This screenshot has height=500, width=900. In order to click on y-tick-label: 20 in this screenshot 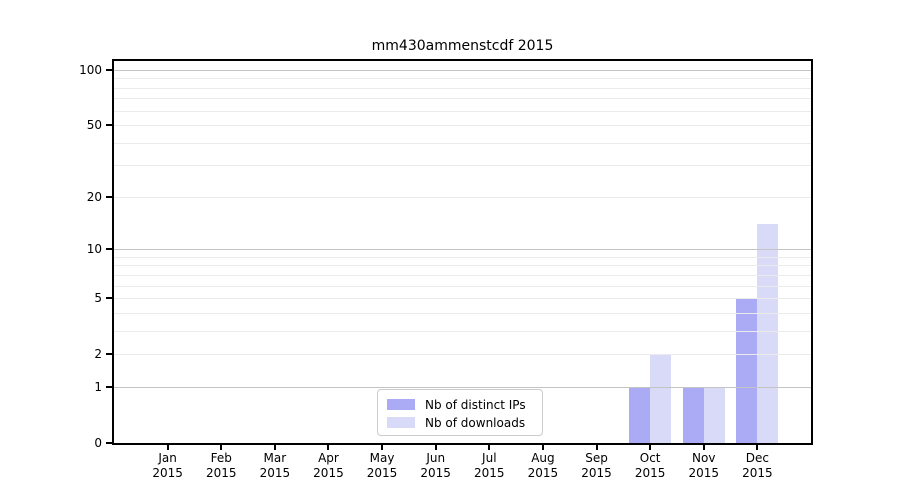, I will do `click(94, 196)`.